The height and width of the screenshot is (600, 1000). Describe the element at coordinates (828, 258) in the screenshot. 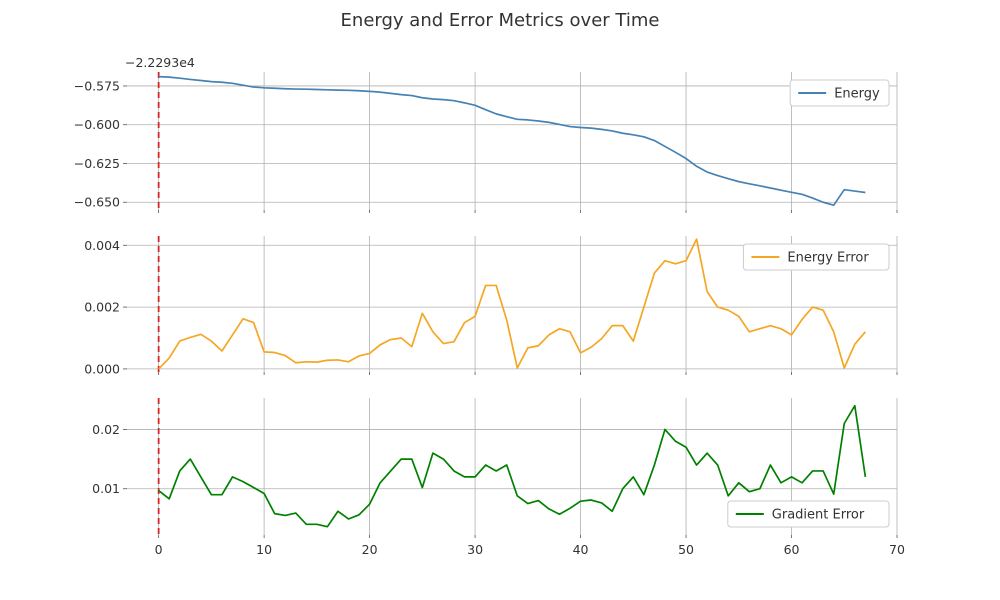

I see `energy-error-legend-label: Energy Error` at that location.